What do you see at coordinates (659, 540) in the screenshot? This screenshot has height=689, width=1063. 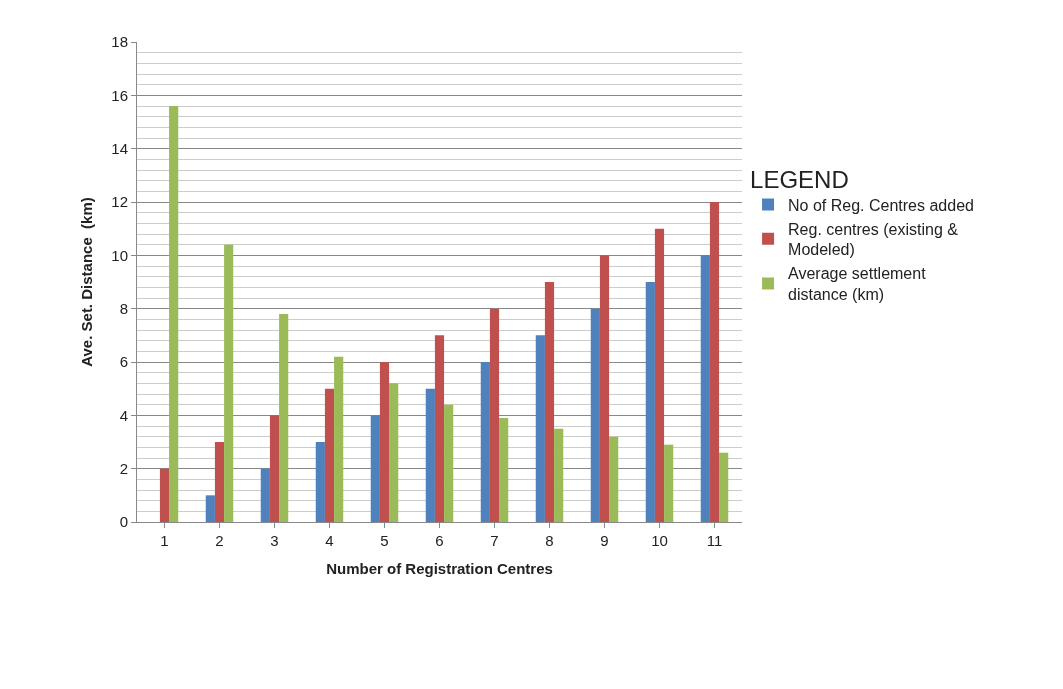 I see `x-tick-label: 10` at bounding box center [659, 540].